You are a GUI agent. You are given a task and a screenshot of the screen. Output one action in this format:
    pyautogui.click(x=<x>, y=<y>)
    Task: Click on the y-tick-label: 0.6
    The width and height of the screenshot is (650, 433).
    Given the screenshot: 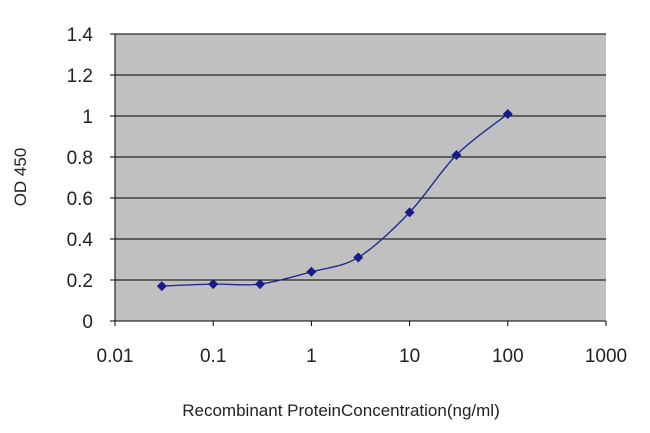 What is the action you would take?
    pyautogui.click(x=80, y=199)
    